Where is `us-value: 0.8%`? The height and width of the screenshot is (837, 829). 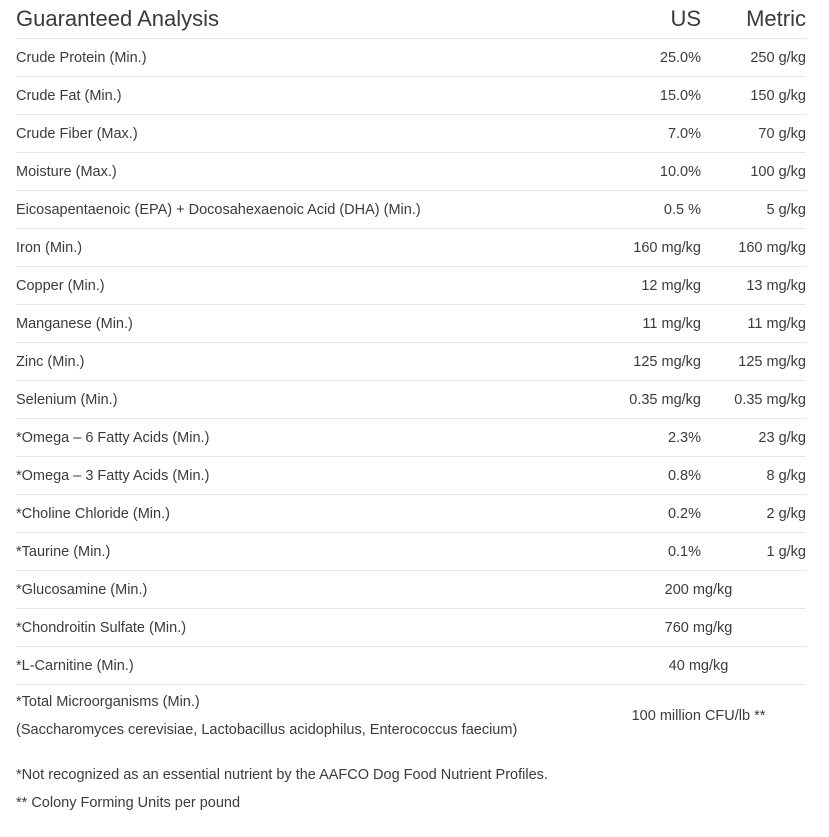
us-value: 0.8% is located at coordinates (646, 475).